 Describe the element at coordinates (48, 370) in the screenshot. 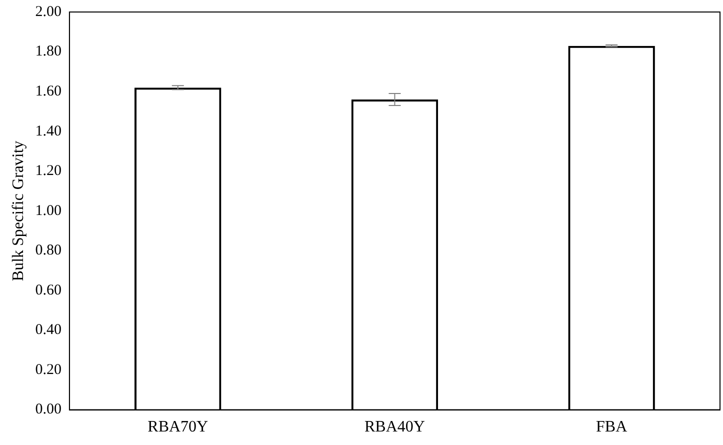

I see `y-tick-label: 0.20` at that location.